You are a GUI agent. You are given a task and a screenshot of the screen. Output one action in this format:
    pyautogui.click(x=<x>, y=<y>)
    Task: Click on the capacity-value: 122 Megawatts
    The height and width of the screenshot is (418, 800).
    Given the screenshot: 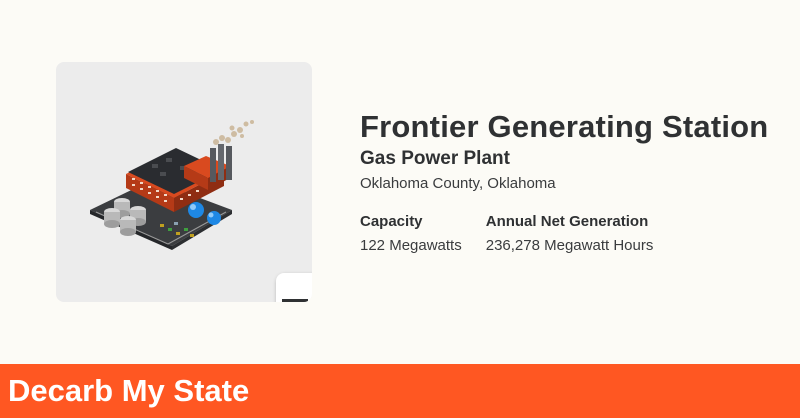 What is the action you would take?
    pyautogui.click(x=411, y=245)
    